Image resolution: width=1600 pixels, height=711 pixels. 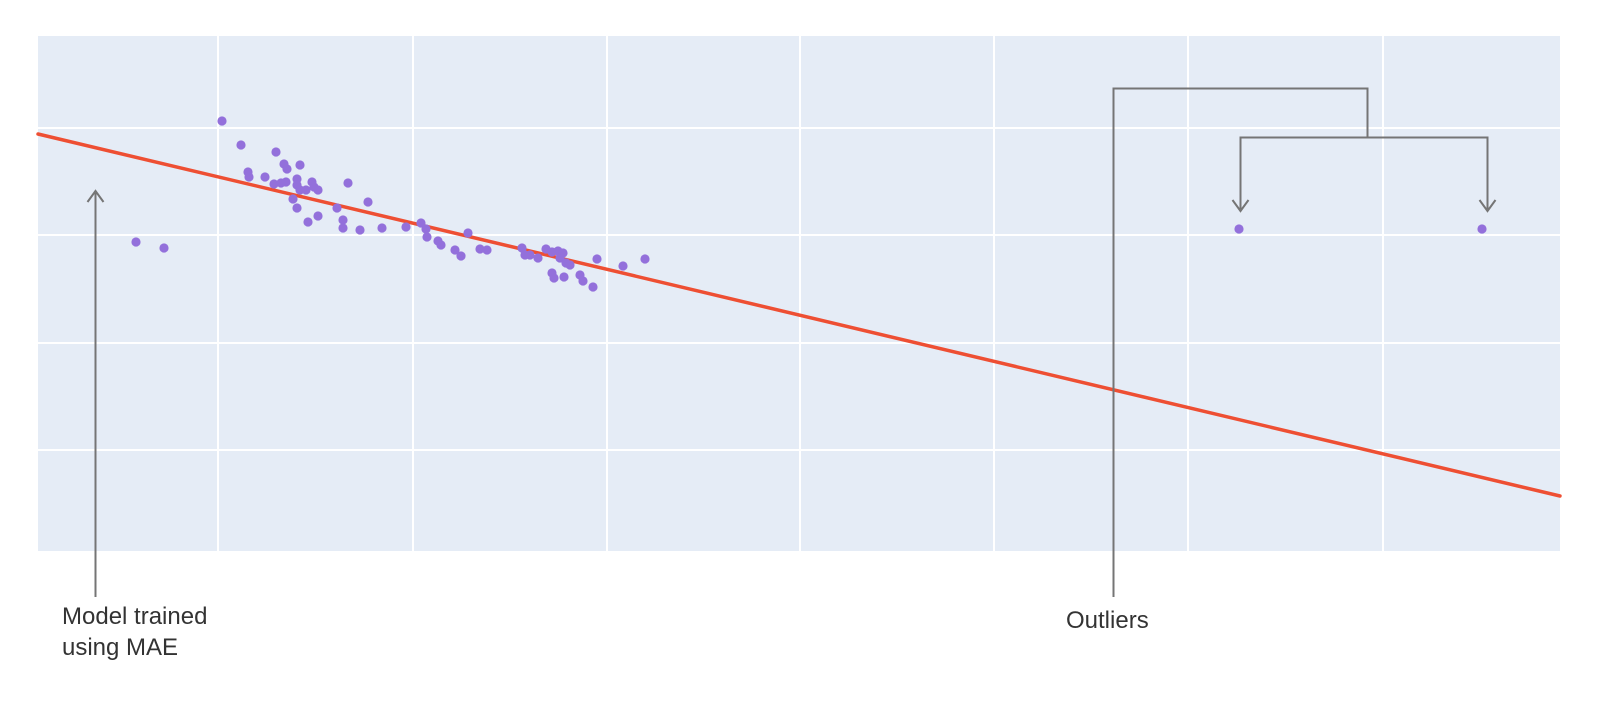 What do you see at coordinates (1240, 342) in the screenshot?
I see `outliers-bracket-stem` at bounding box center [1240, 342].